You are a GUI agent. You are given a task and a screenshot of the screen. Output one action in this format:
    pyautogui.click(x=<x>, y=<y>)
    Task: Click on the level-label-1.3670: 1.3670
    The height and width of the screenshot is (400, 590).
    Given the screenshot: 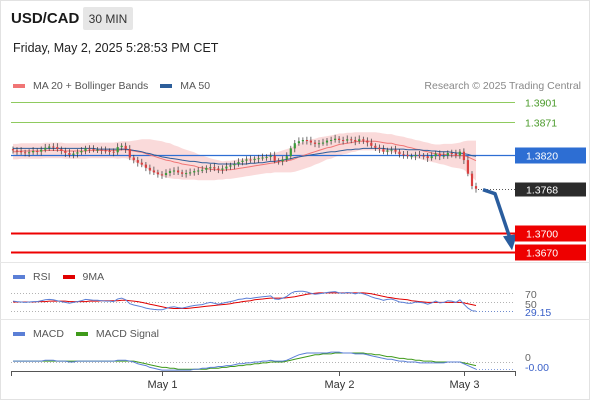 What is the action you would take?
    pyautogui.click(x=542, y=254)
    